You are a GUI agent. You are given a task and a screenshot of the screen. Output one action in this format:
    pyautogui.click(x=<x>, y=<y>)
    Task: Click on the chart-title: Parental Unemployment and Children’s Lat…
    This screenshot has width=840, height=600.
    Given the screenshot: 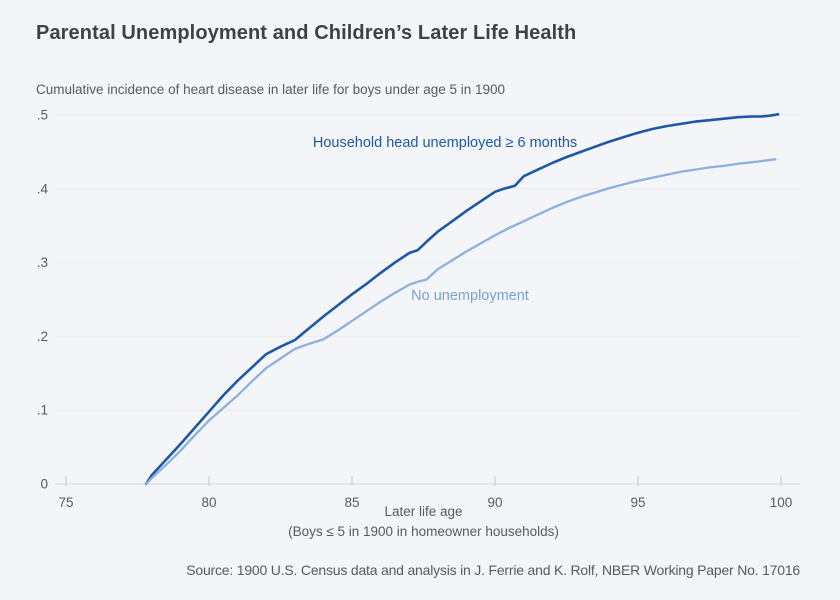 What is the action you would take?
    pyautogui.click(x=306, y=33)
    